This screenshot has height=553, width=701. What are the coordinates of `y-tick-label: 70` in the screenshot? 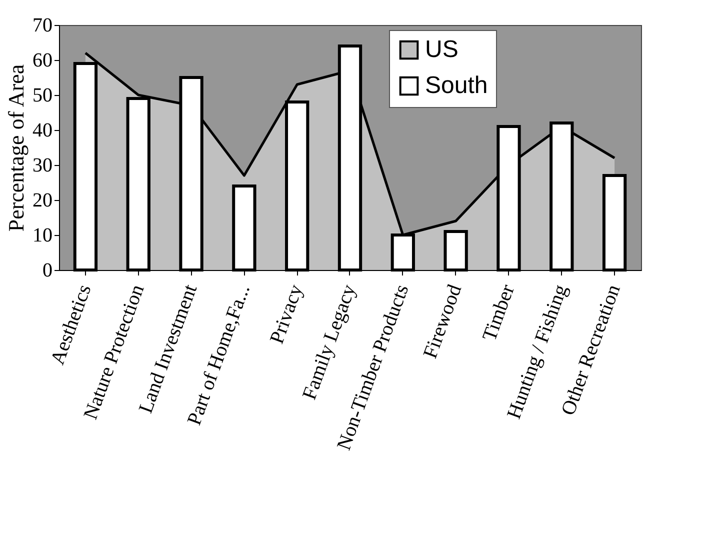 It's located at (42, 25).